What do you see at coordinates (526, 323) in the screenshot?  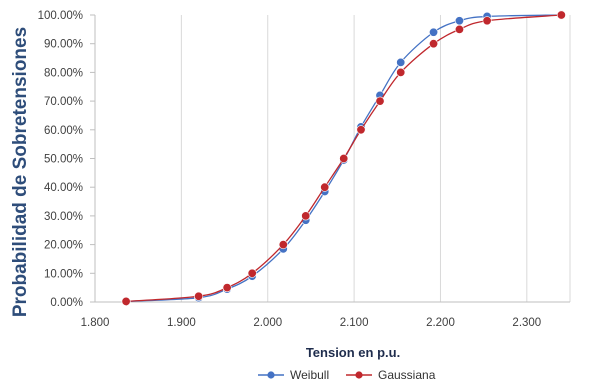 I see `x-tick-label: 2.300` at bounding box center [526, 323].